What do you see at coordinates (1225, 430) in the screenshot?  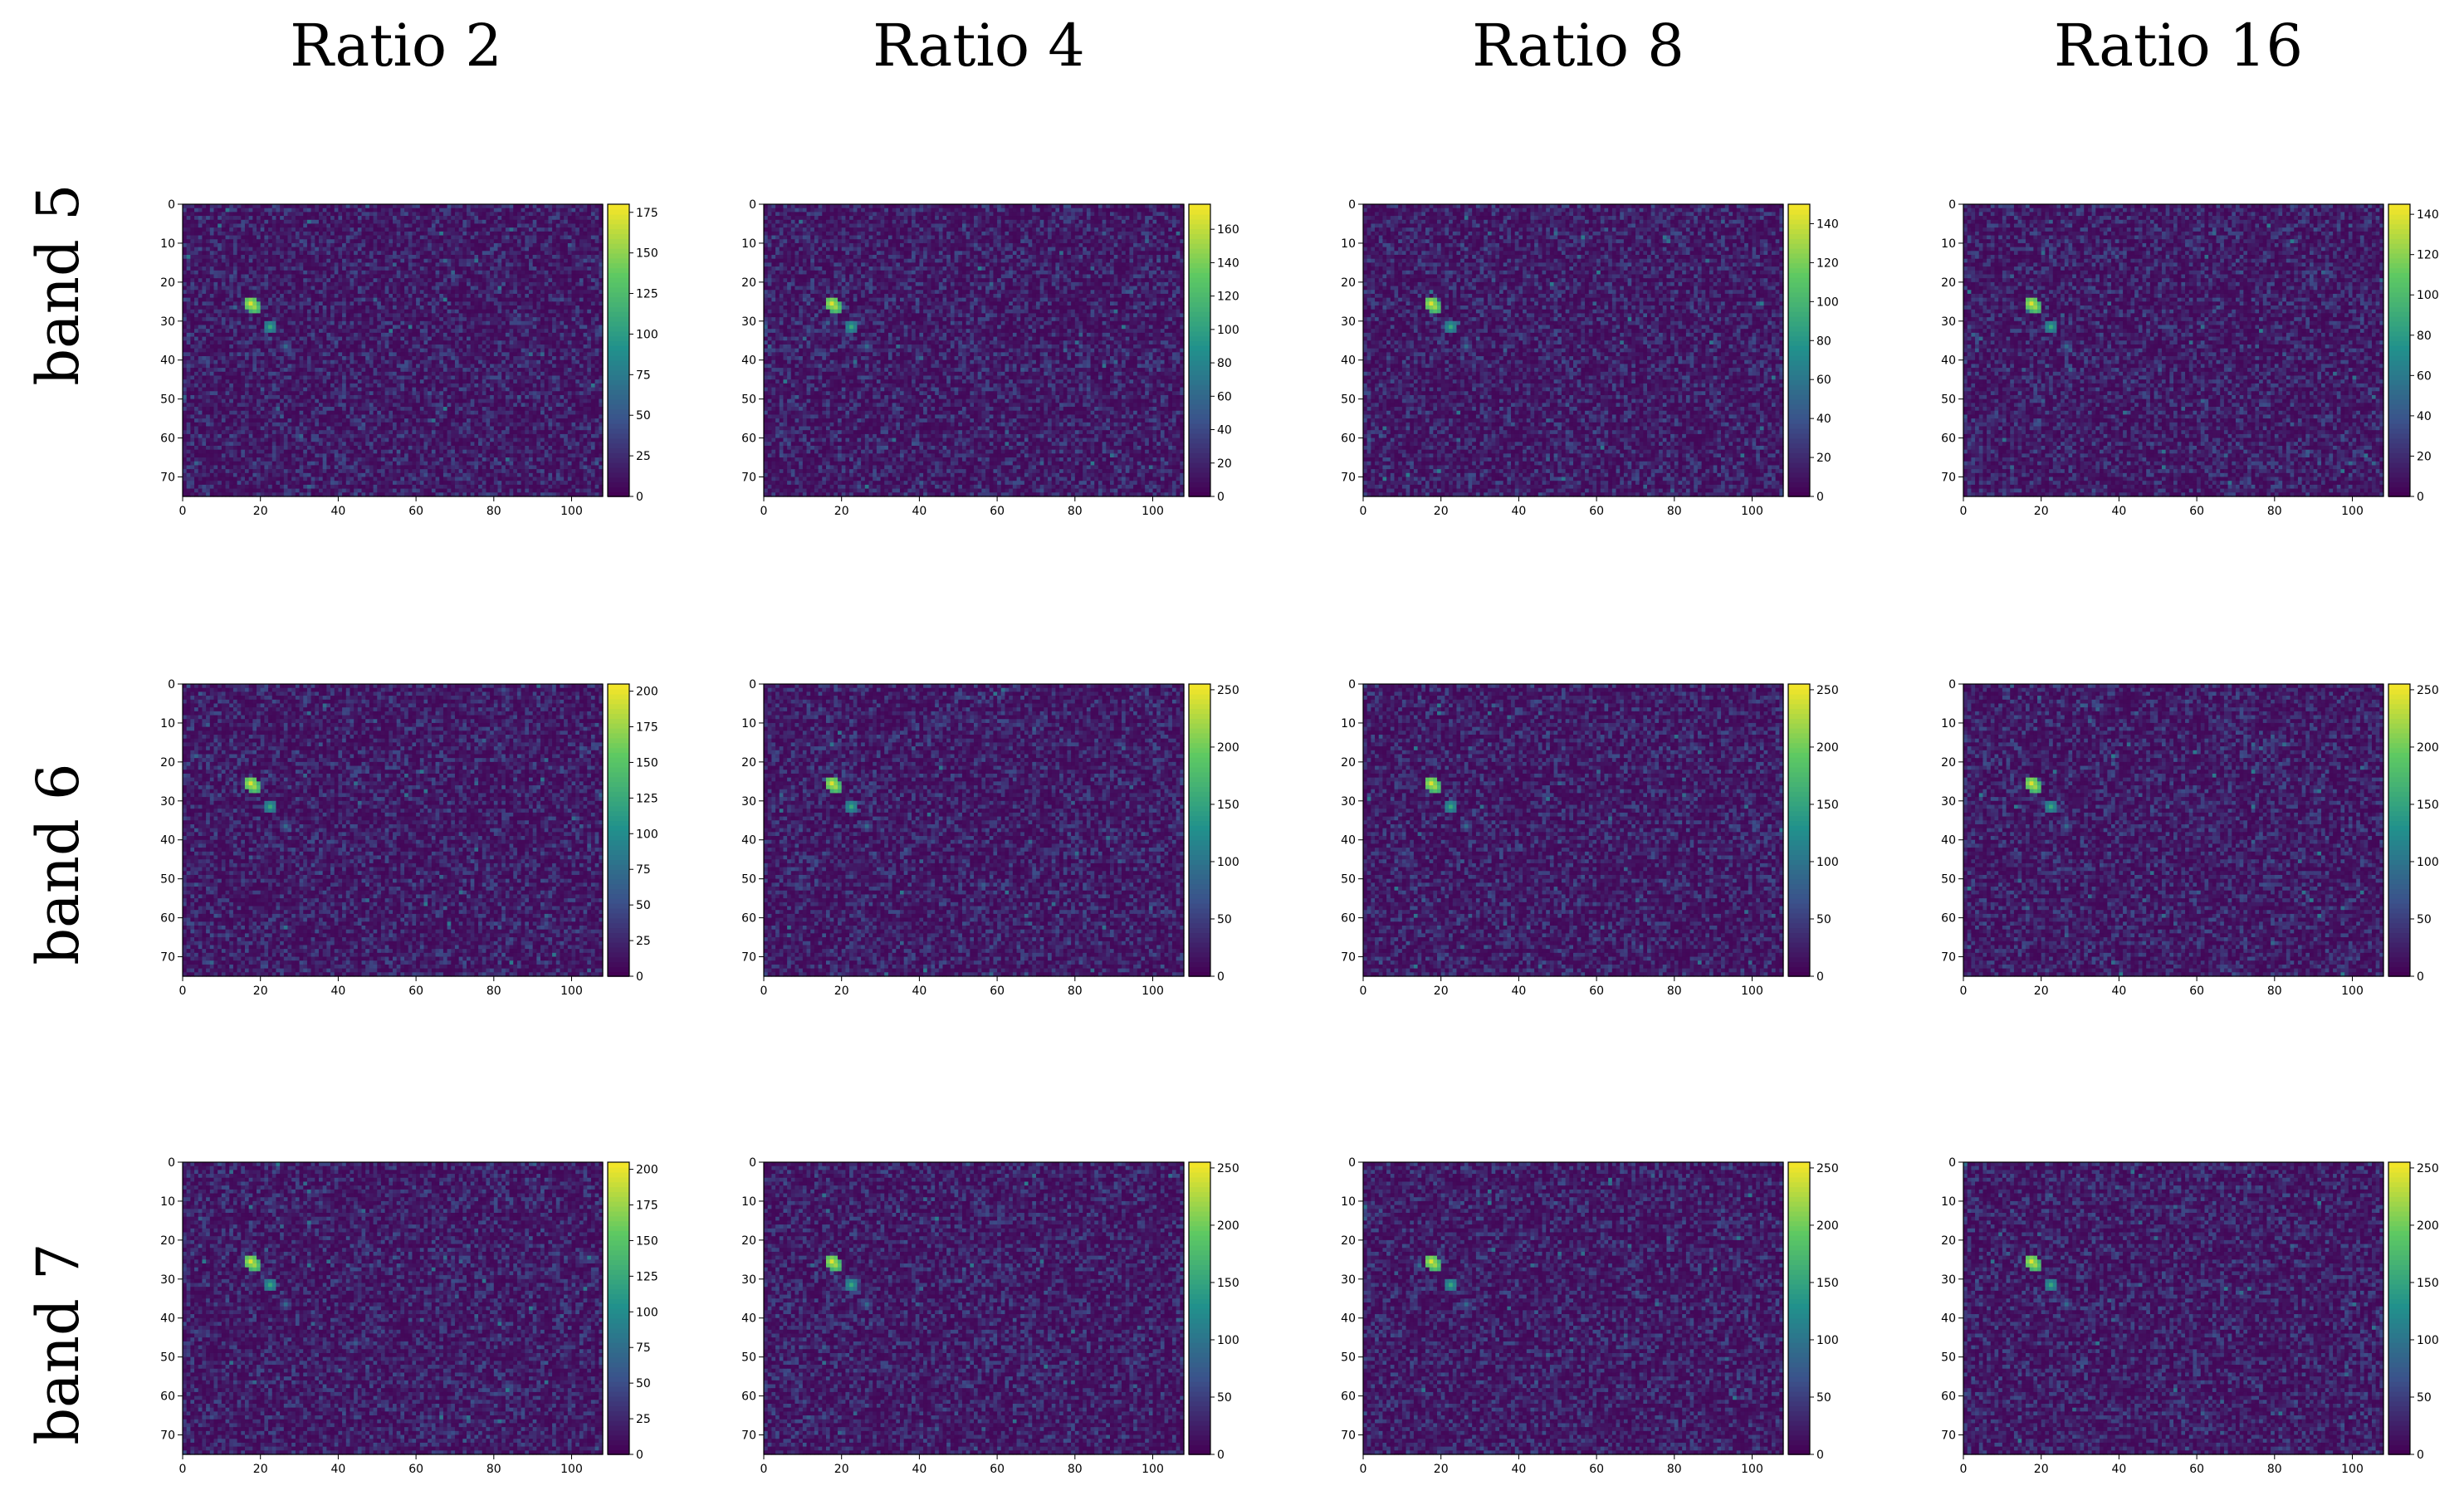 I see `colorbar-tick-label: 40` at bounding box center [1225, 430].